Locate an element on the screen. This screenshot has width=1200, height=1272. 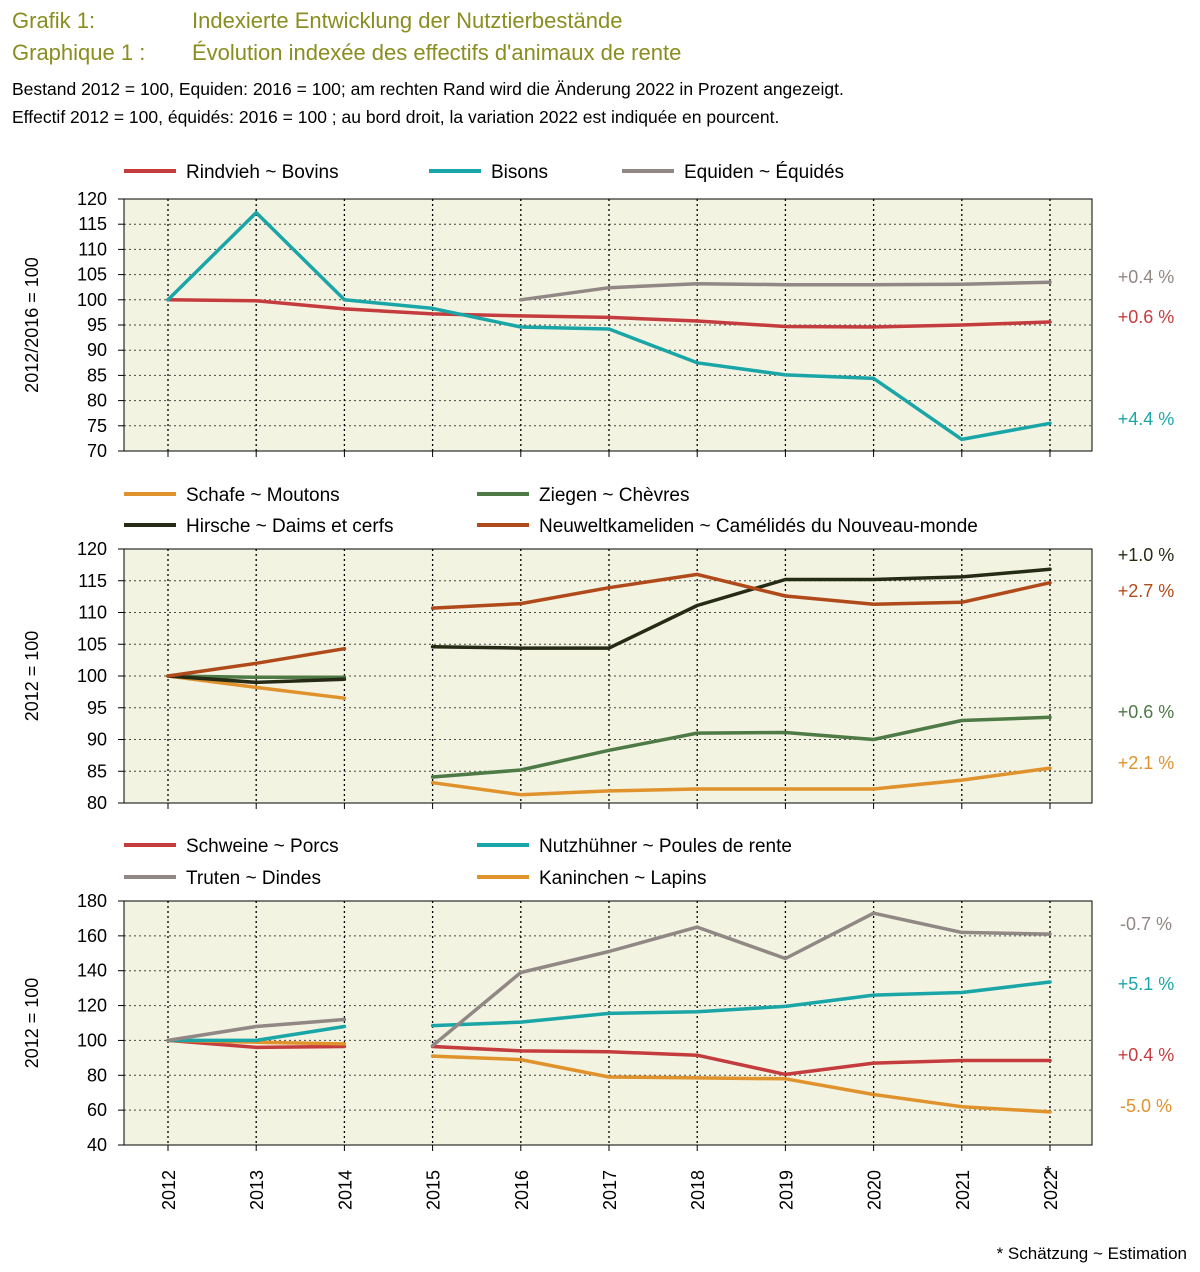
y-tick-label: 60 is located at coordinates (97, 1110).